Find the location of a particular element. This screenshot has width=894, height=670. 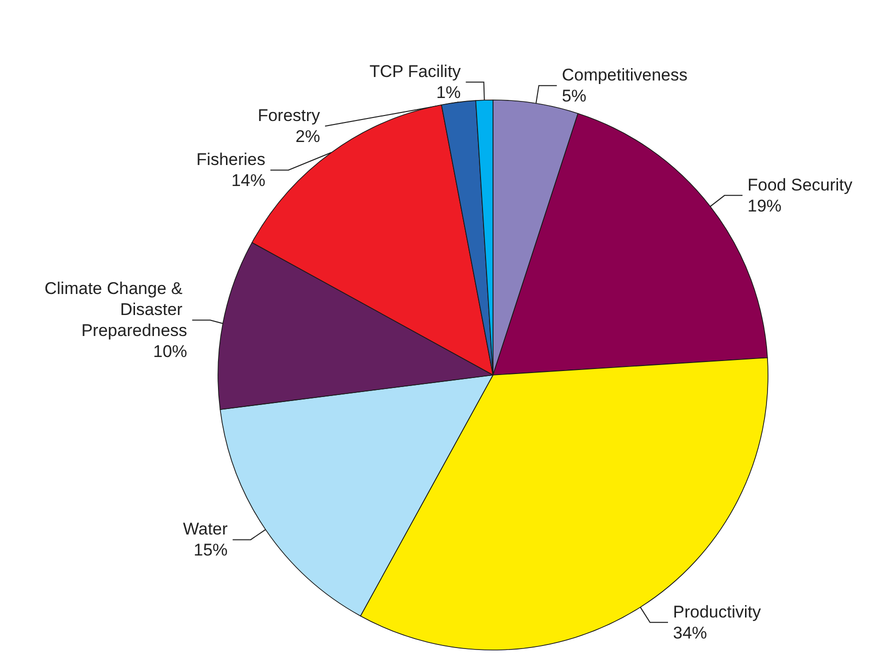

slice-label: Climate Change & Disaster Preparedness is located at coordinates (116, 309).